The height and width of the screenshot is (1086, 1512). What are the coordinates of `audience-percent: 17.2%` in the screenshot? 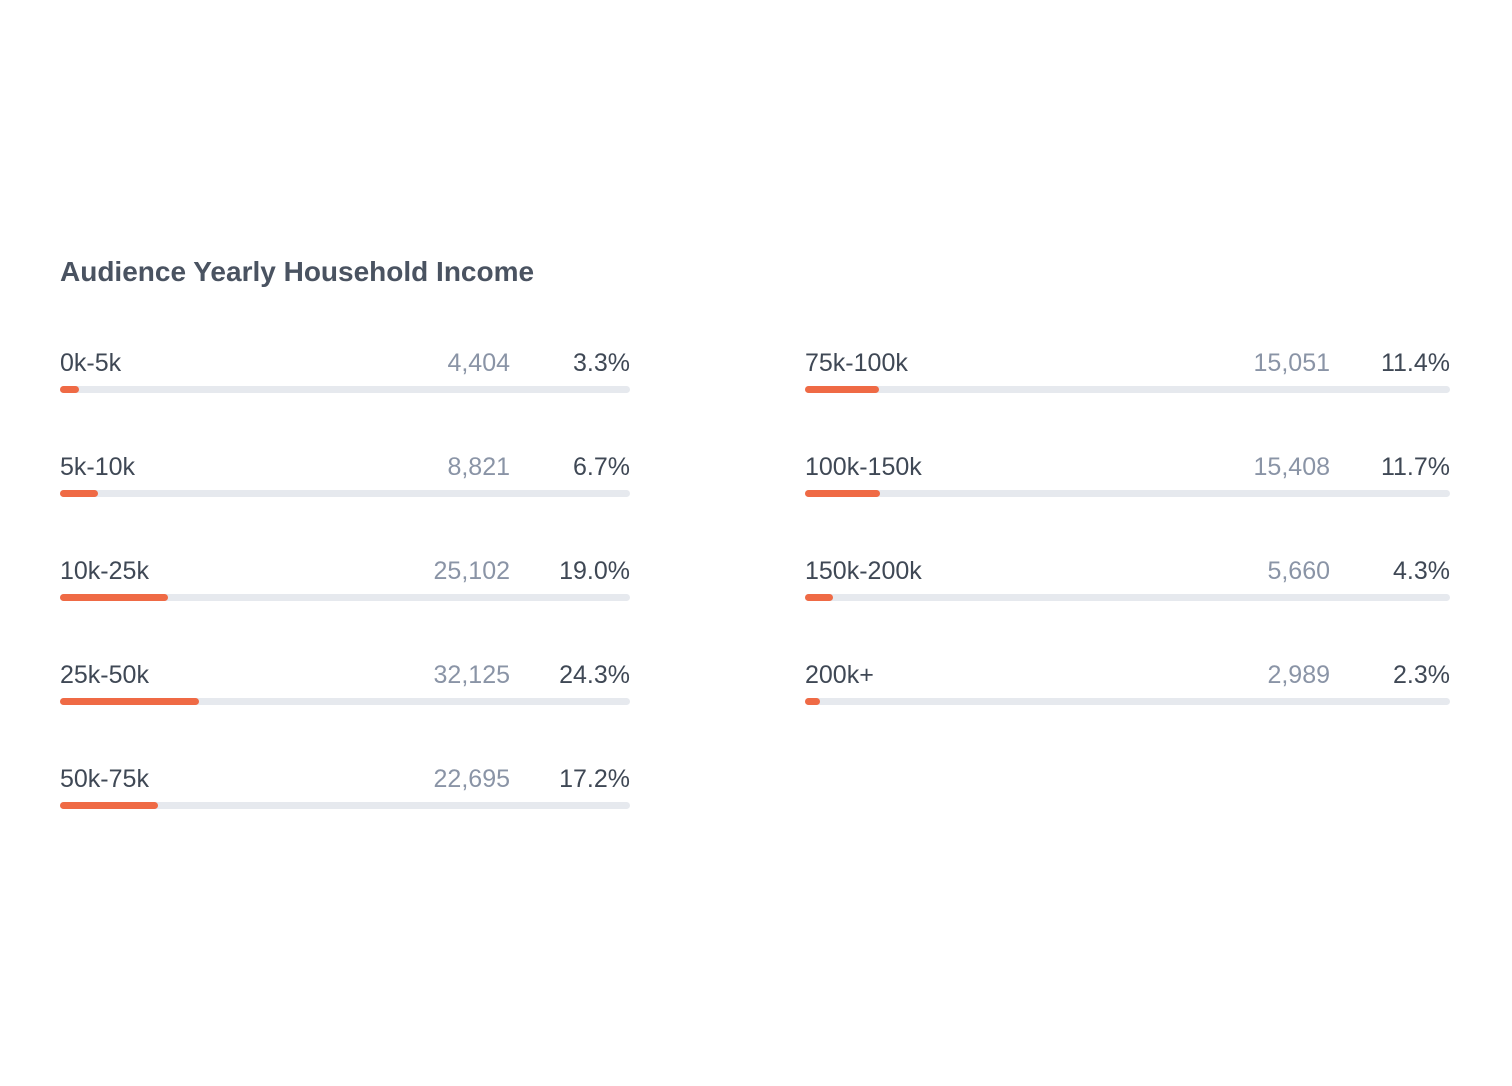 It's located at (594, 779).